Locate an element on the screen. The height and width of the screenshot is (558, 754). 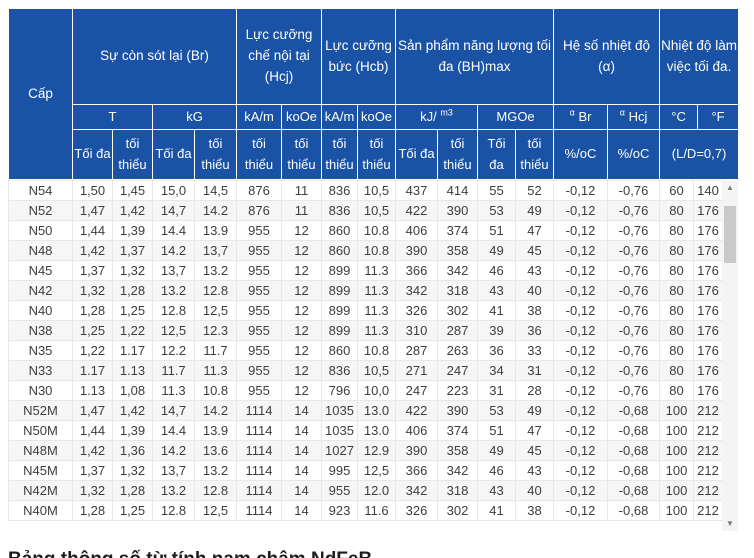
value-cell: 318 is located at coordinates (457, 291).